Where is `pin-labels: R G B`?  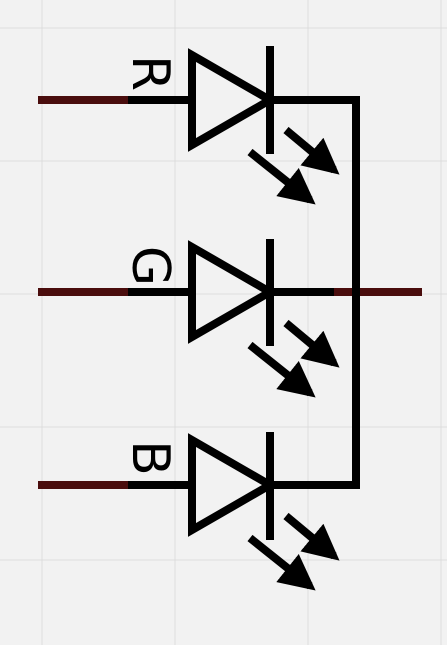 pin-labels: R G B is located at coordinates (150, 265).